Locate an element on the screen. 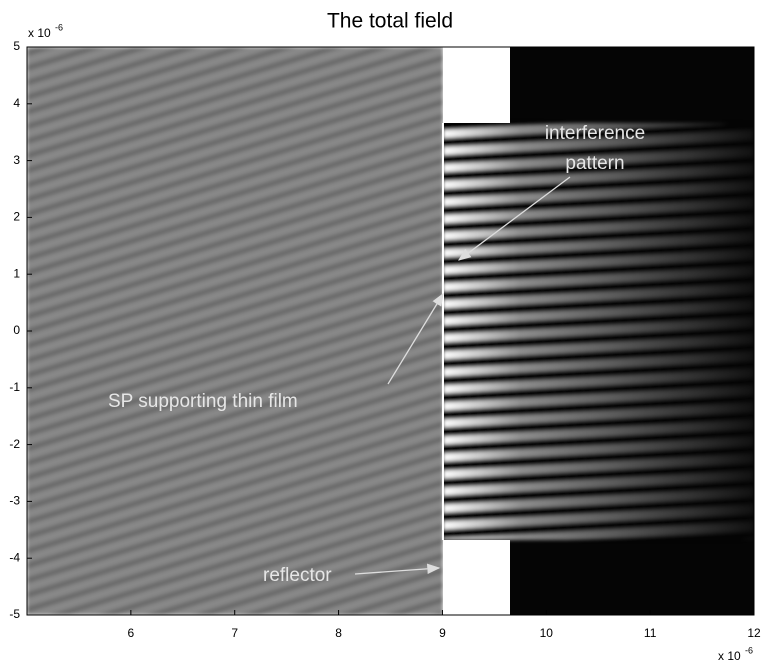  y-tick-label: 0 is located at coordinates (16, 330).